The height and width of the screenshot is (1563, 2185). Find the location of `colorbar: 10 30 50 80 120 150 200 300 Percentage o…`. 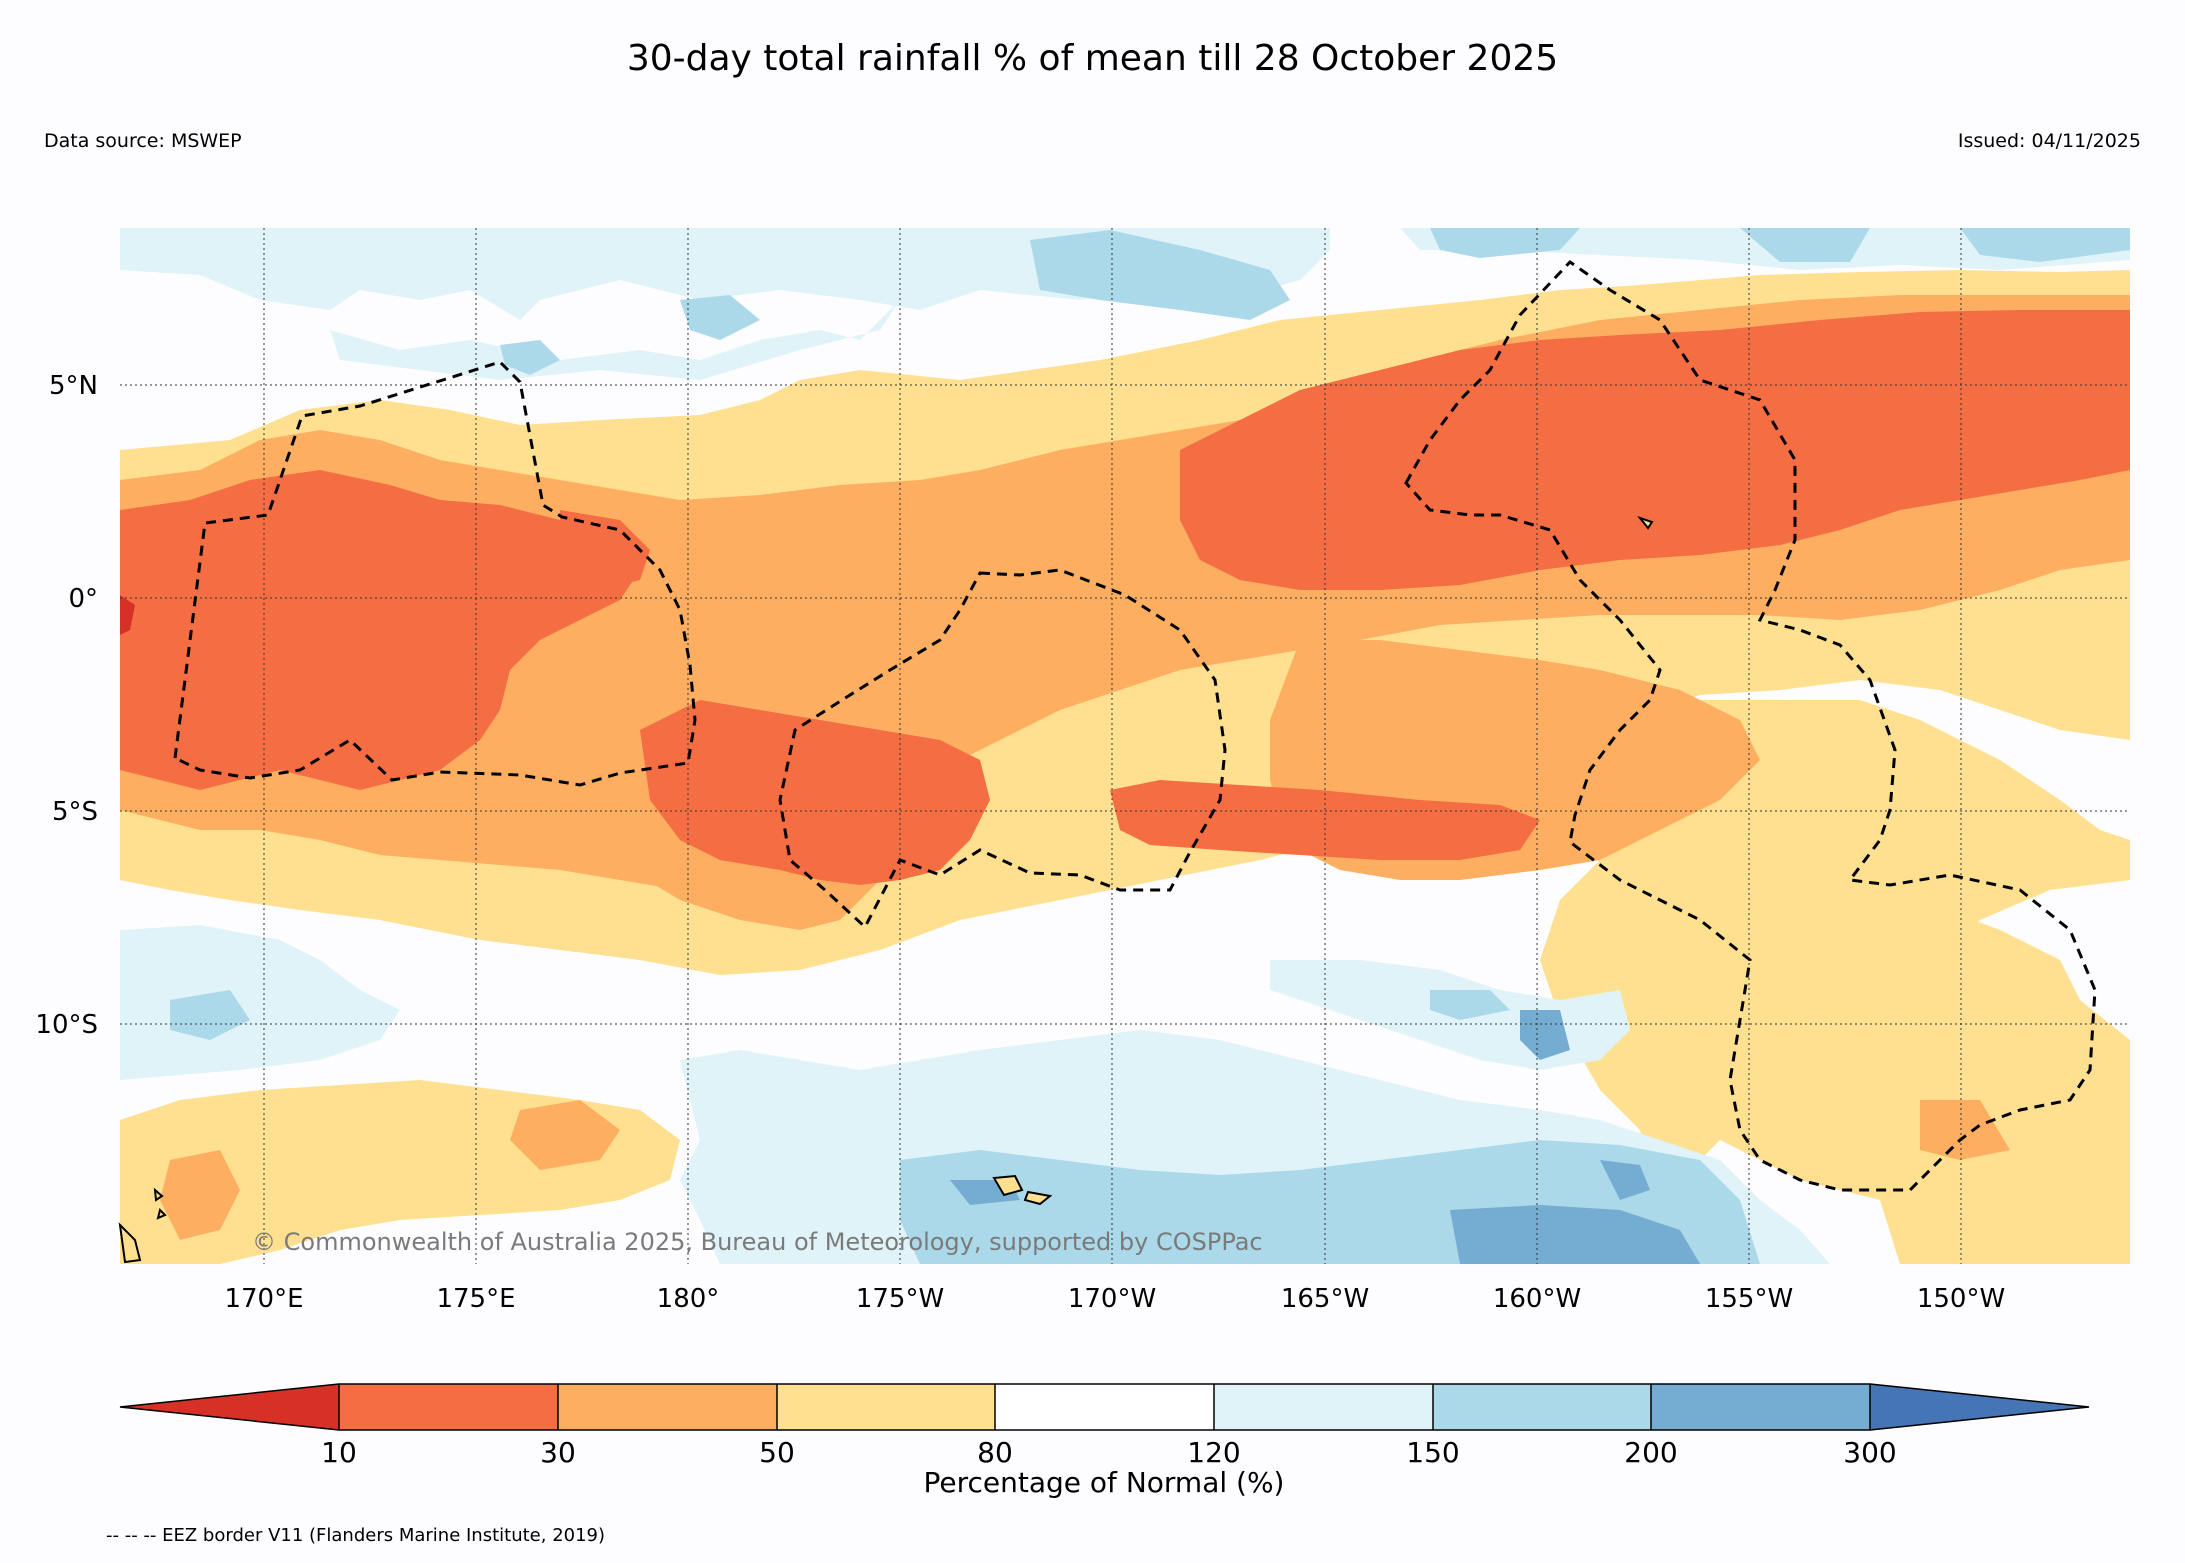

colorbar: 10 30 50 80 120 150 200 300 Percentage o… is located at coordinates (1104, 1441).